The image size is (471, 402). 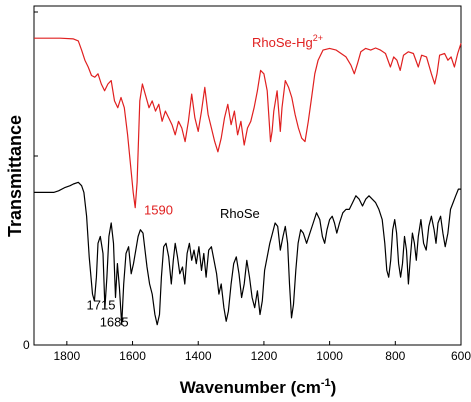 What do you see at coordinates (30, 181) in the screenshot?
I see `y-axis-ticks: 0` at bounding box center [30, 181].